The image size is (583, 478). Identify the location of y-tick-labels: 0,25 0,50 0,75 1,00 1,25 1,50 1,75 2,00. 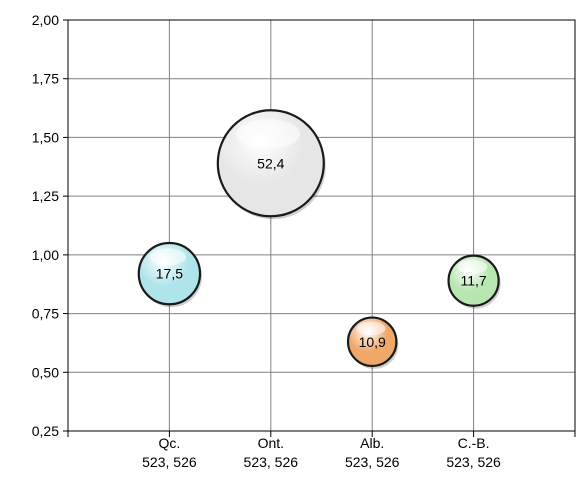
(45, 225).